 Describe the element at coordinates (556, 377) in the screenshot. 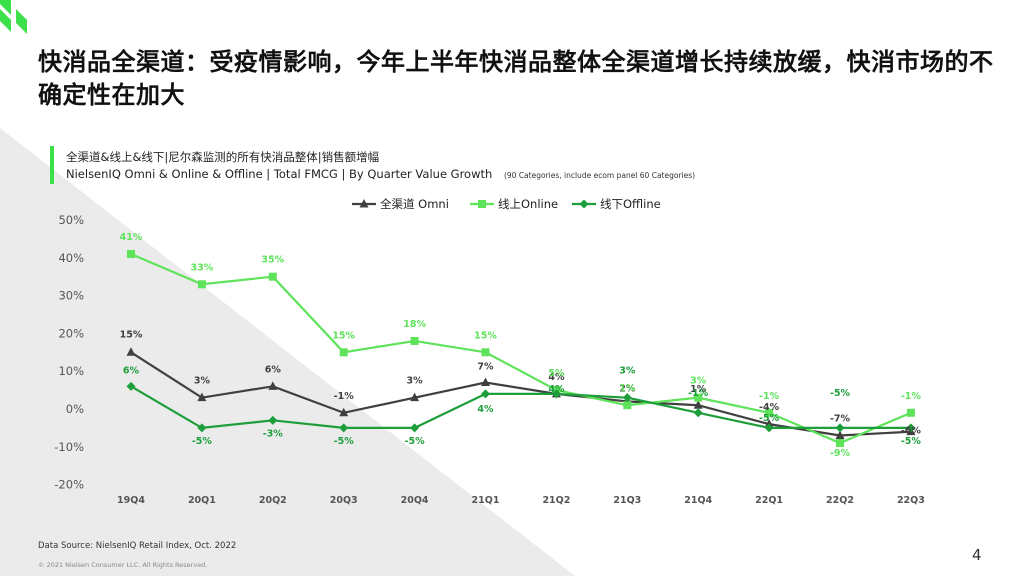

I see `omni-data-label: 4%` at that location.